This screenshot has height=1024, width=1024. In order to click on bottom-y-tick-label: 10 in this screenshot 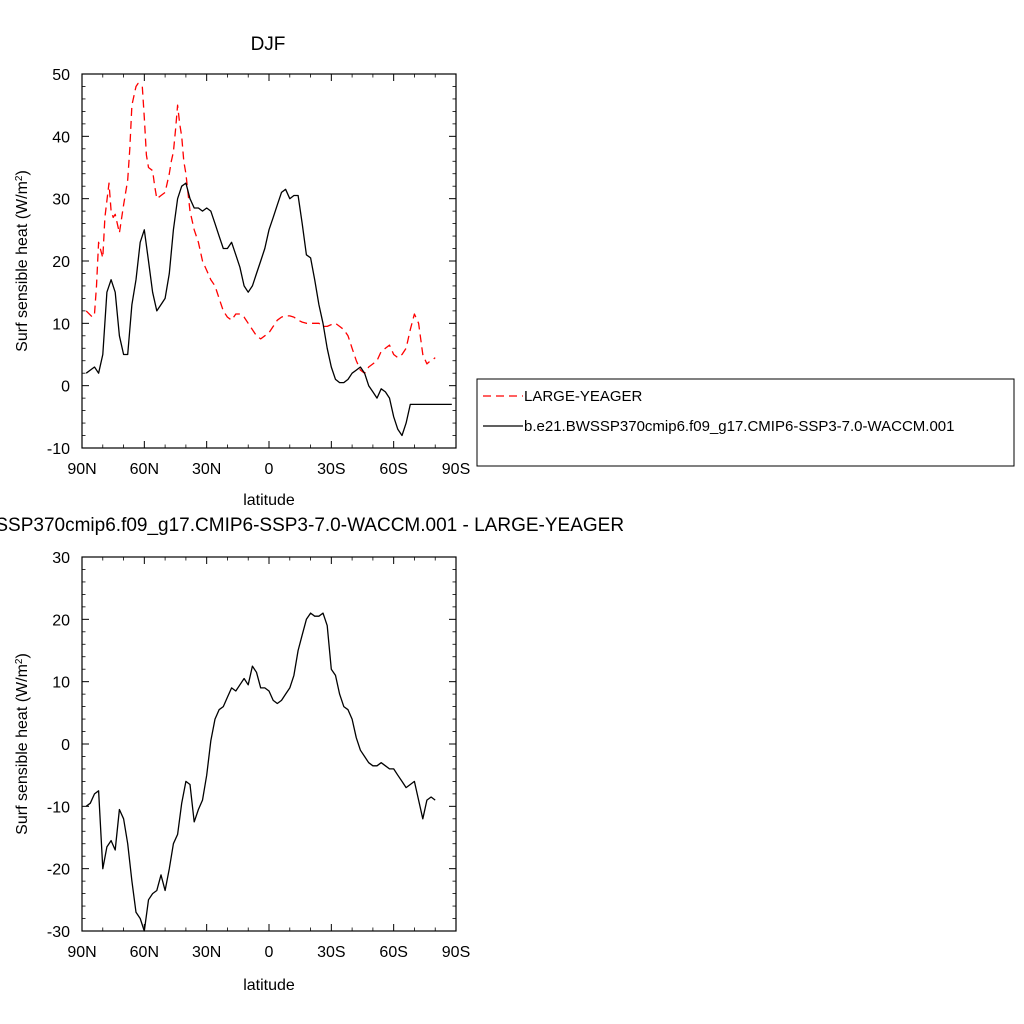, I will do `click(61, 683)`.